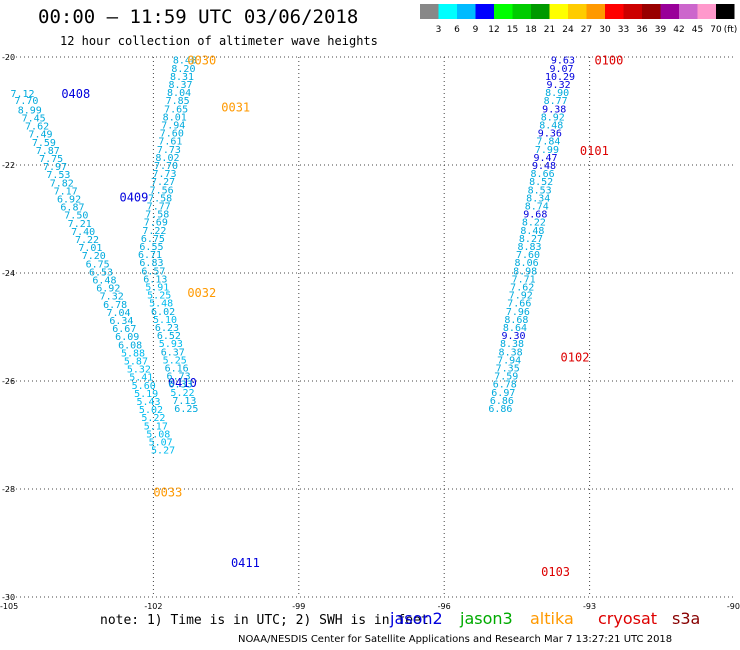  Describe the element at coordinates (167, 493) in the screenshot. I see `pass-time-label: 0033` at that location.